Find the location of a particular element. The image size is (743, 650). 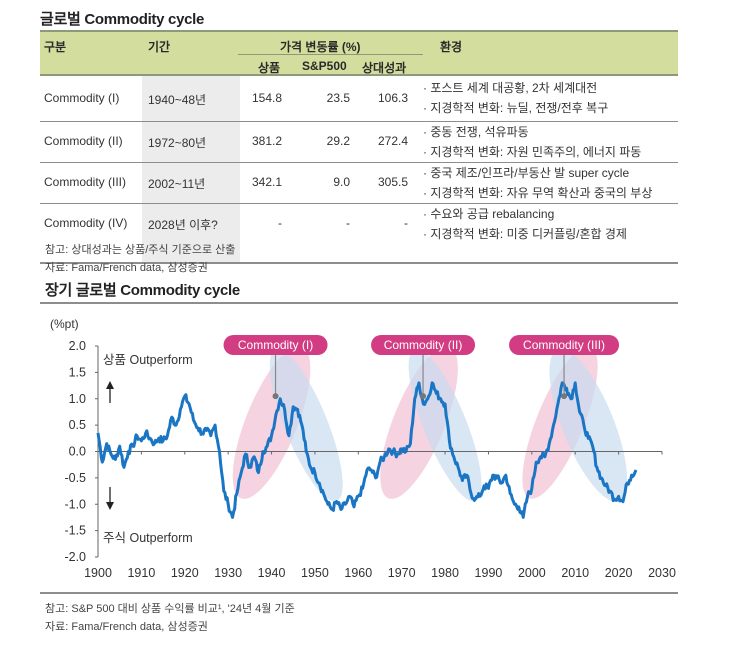

table-note: 참고: 상대성과는 상품/주식 기준으로 산출 is located at coordinates (140, 250).